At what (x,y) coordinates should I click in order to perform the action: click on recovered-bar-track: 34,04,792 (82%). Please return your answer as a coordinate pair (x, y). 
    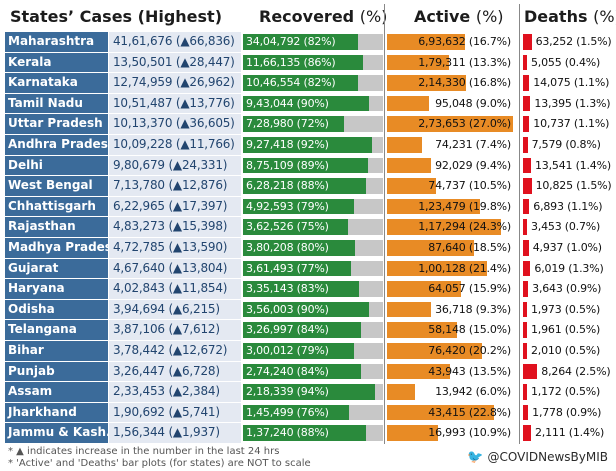
    Looking at the image, I should click on (313, 42).